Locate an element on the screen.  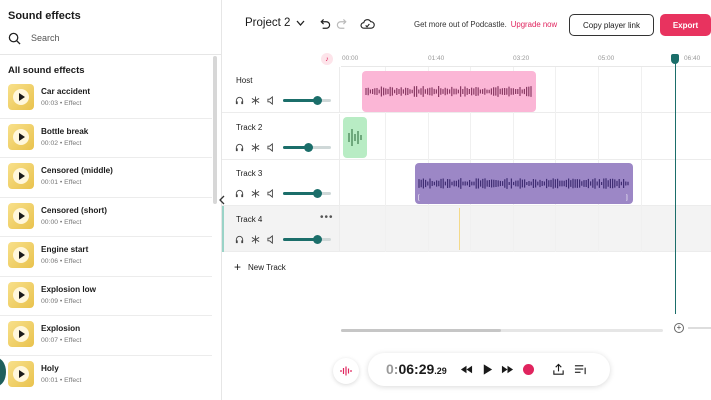
list-item: Bottle break 00:02 • Effect is located at coordinates (106, 138).